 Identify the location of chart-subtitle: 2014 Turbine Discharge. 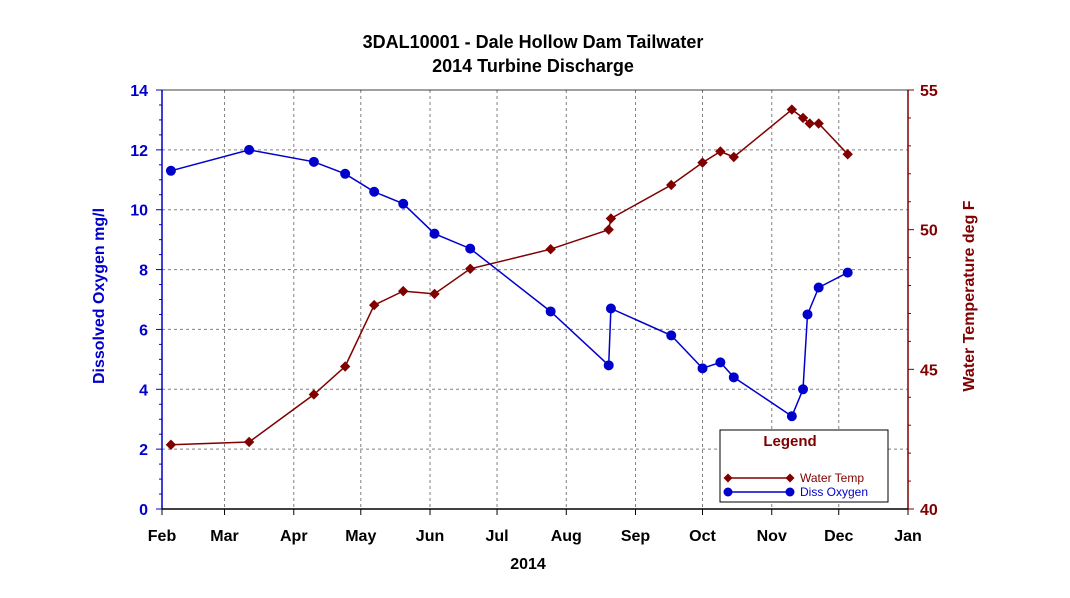
(533, 66).